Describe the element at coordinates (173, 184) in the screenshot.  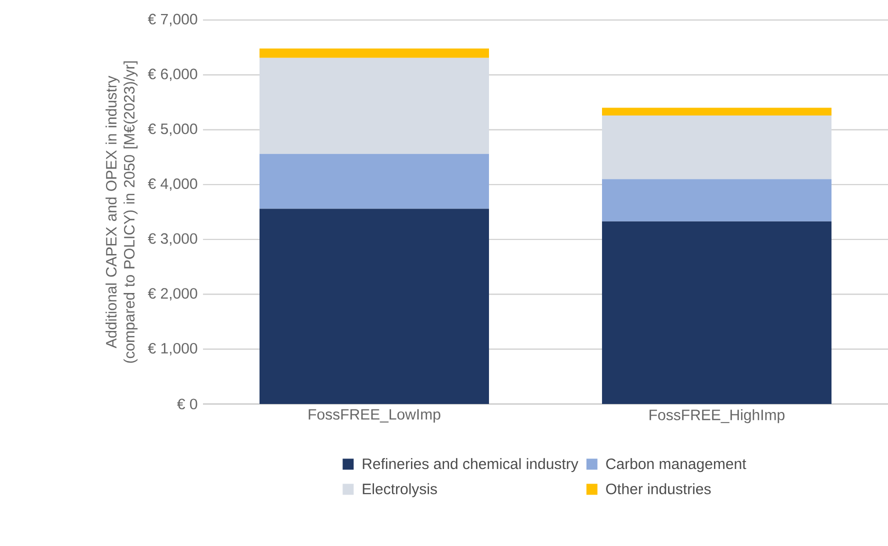
I see `y-tick-label: € 4,000` at that location.